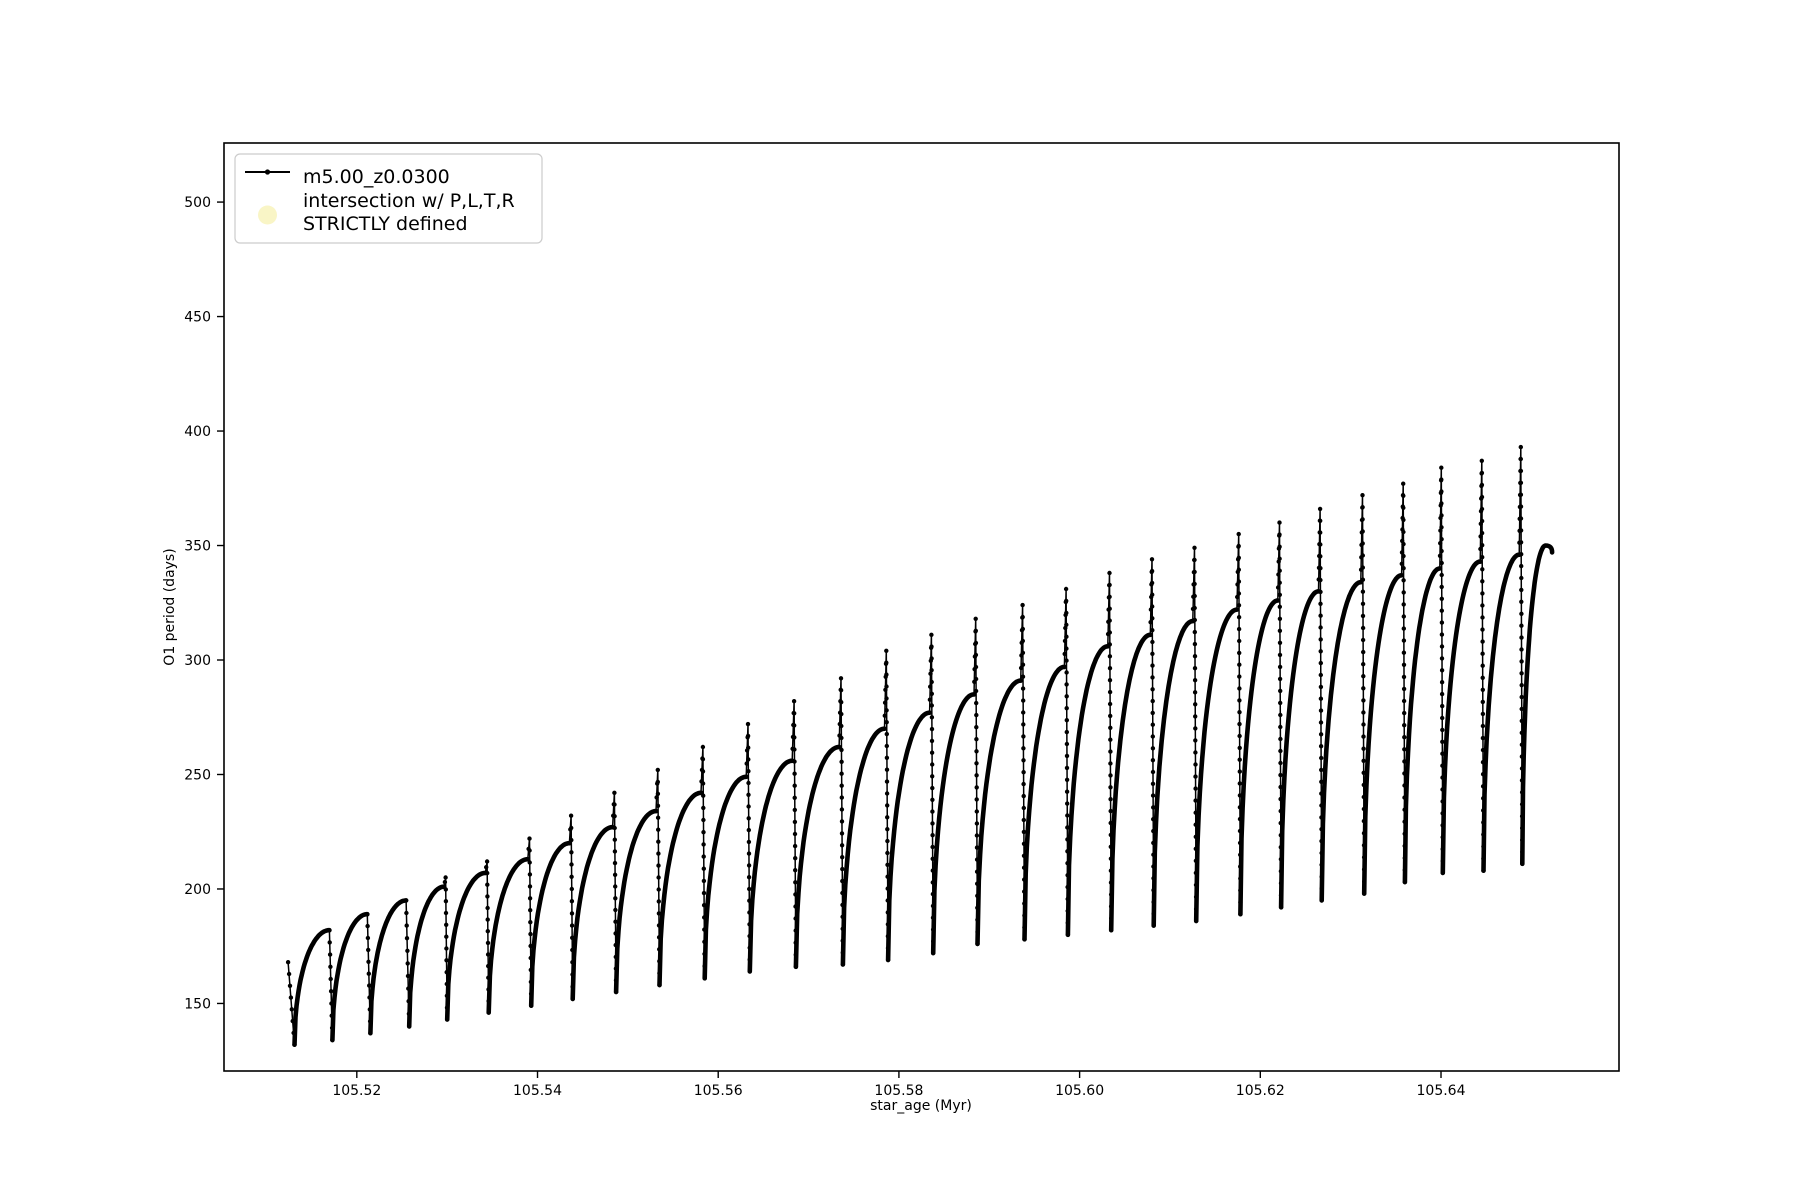 The image size is (1800, 1200). What do you see at coordinates (197, 775) in the screenshot?
I see `y-tick-label: 250` at bounding box center [197, 775].